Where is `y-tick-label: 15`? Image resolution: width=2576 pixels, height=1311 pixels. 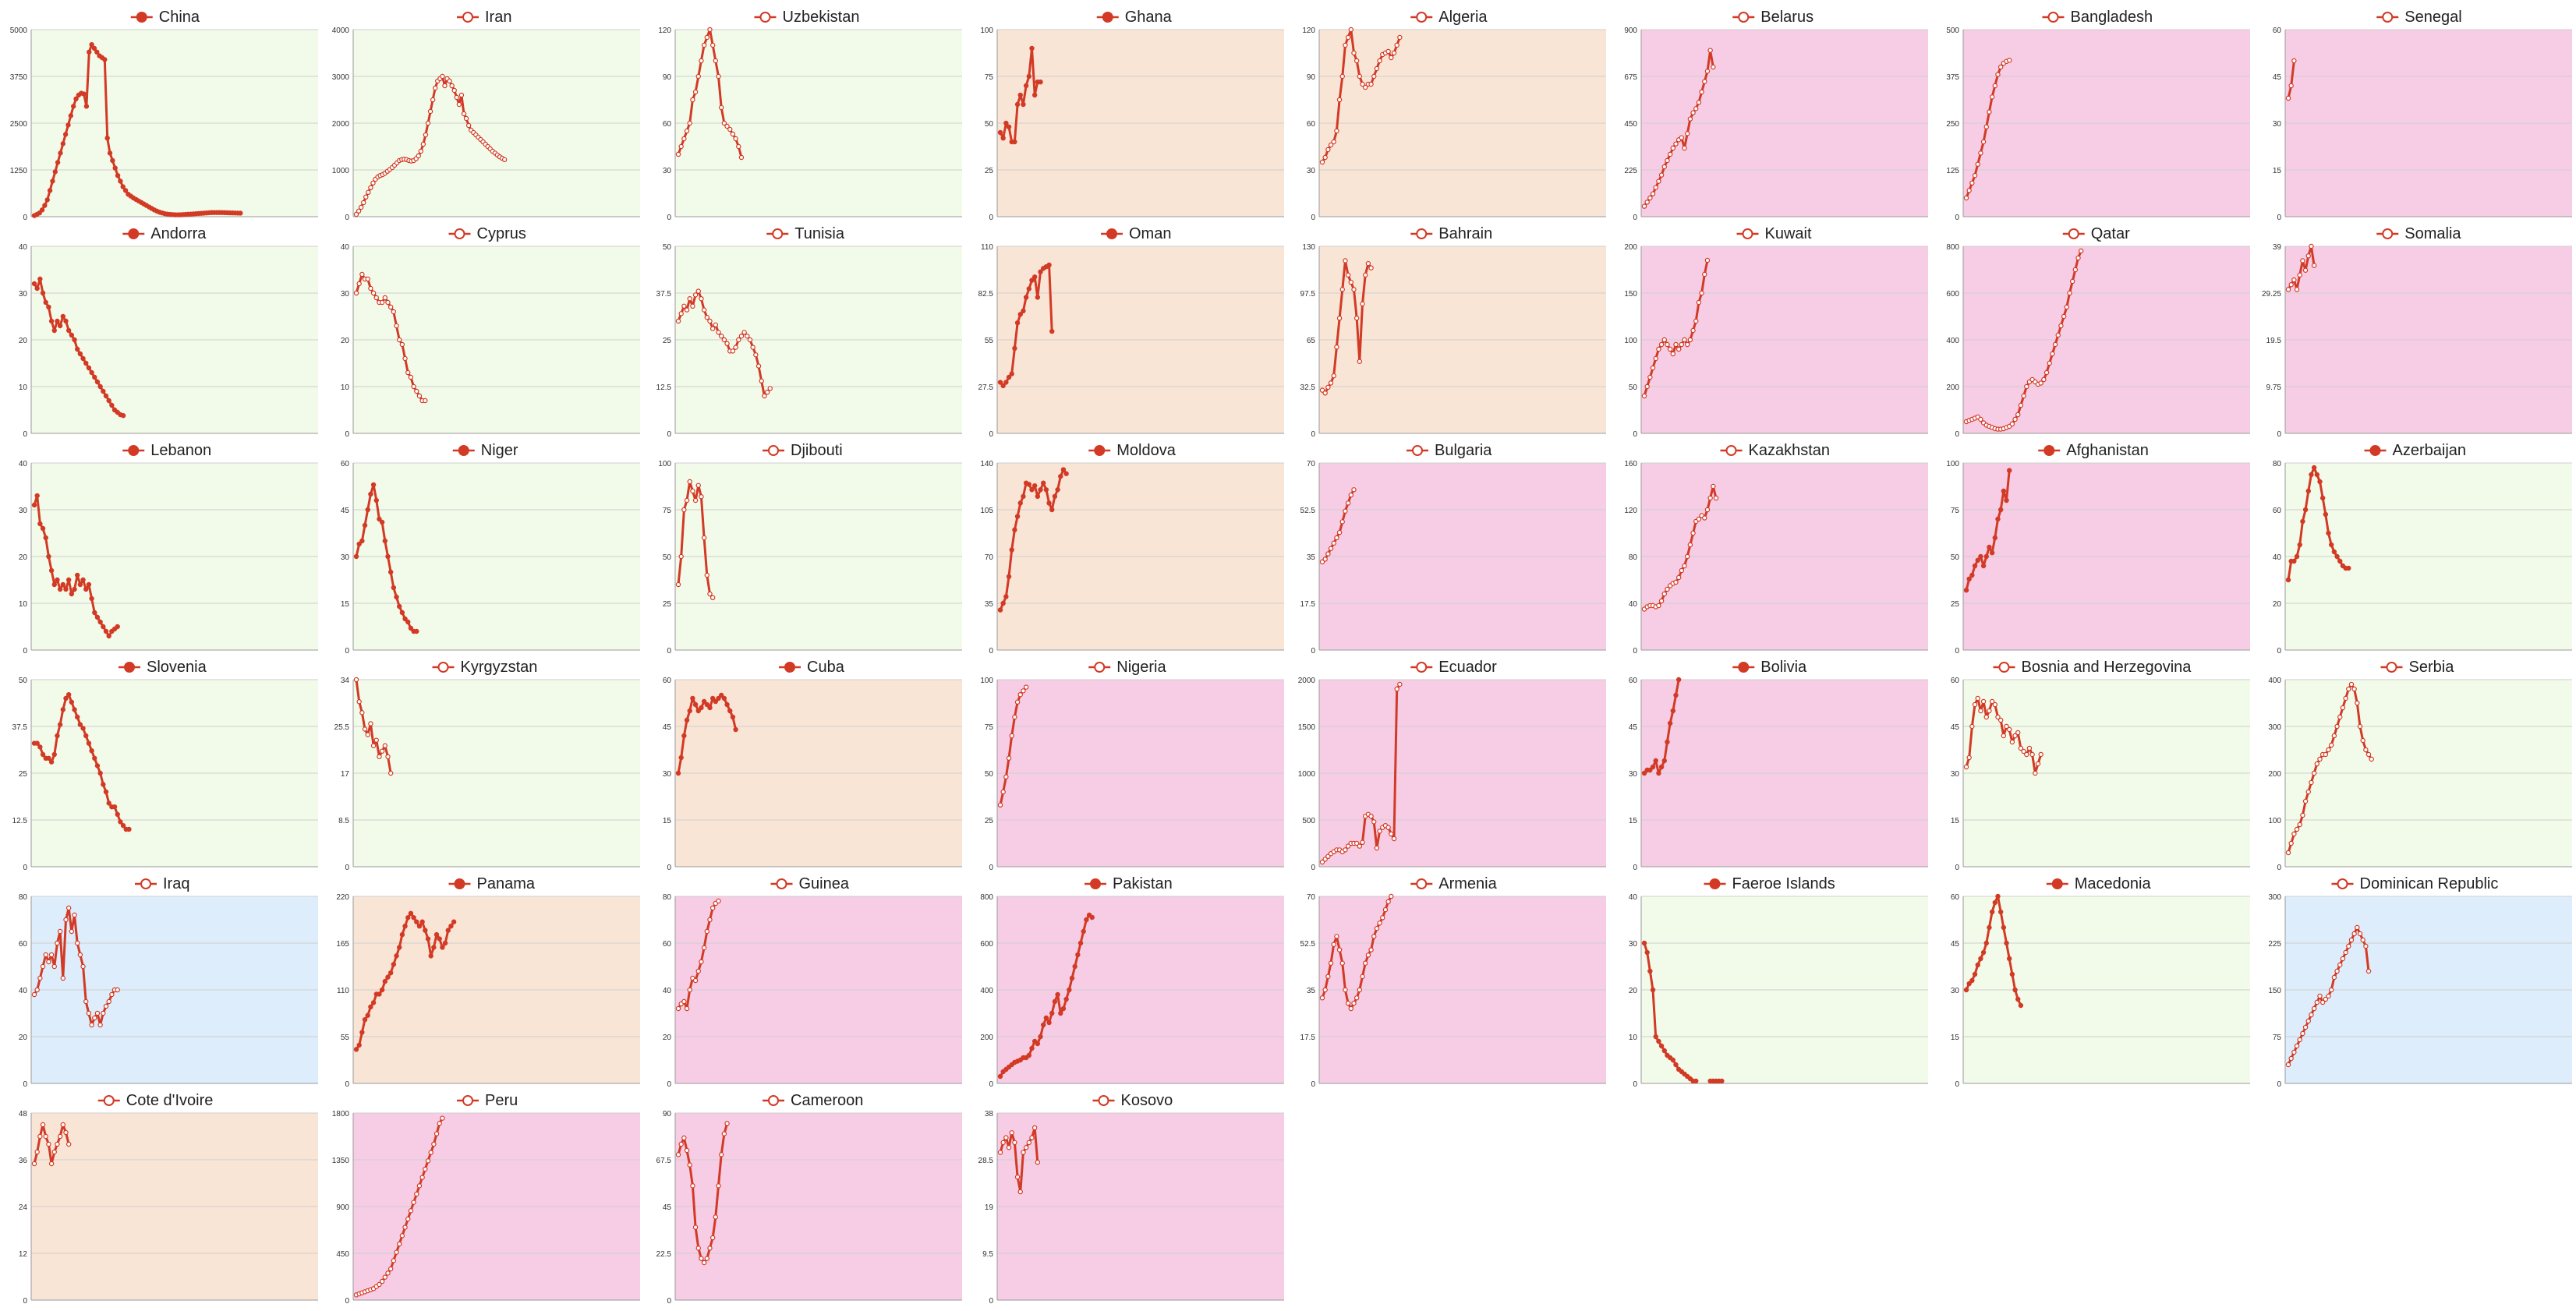
y-tick-label: 15 is located at coordinates (1633, 821).